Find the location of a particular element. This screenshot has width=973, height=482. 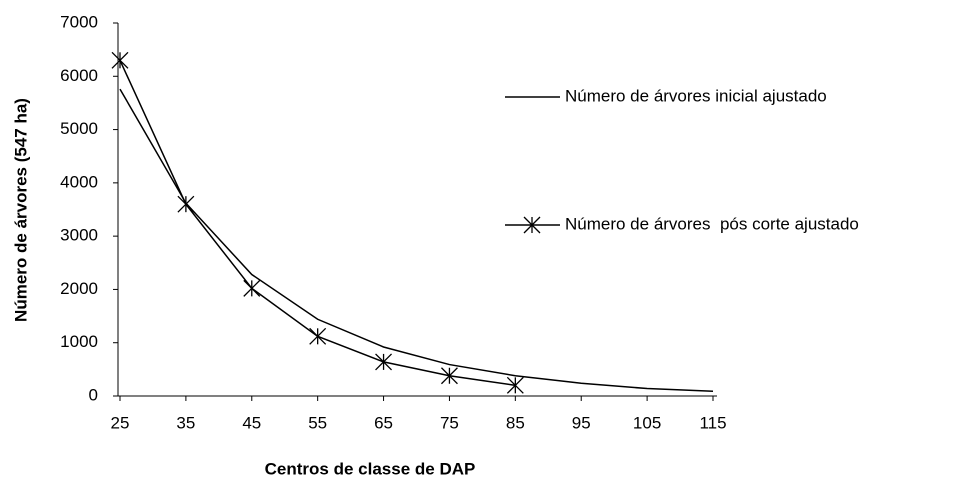

legend-label: Número de árvores inicial ajustado is located at coordinates (696, 95).